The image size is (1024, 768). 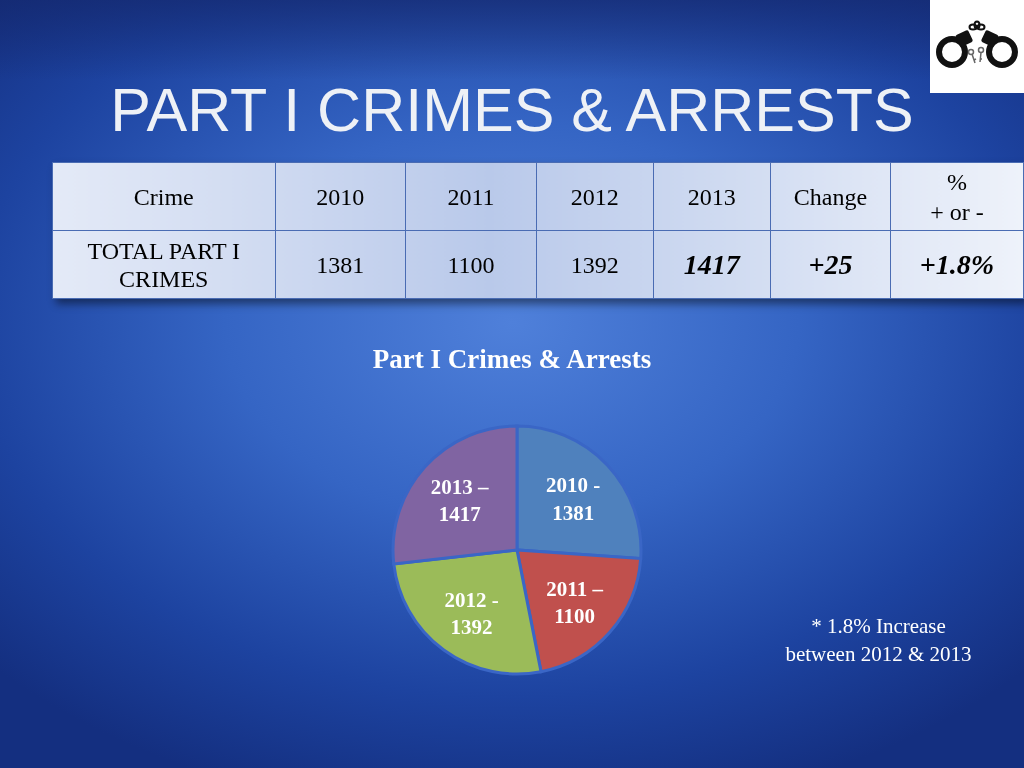 I want to click on data-label: 1381, so click(x=573, y=512).